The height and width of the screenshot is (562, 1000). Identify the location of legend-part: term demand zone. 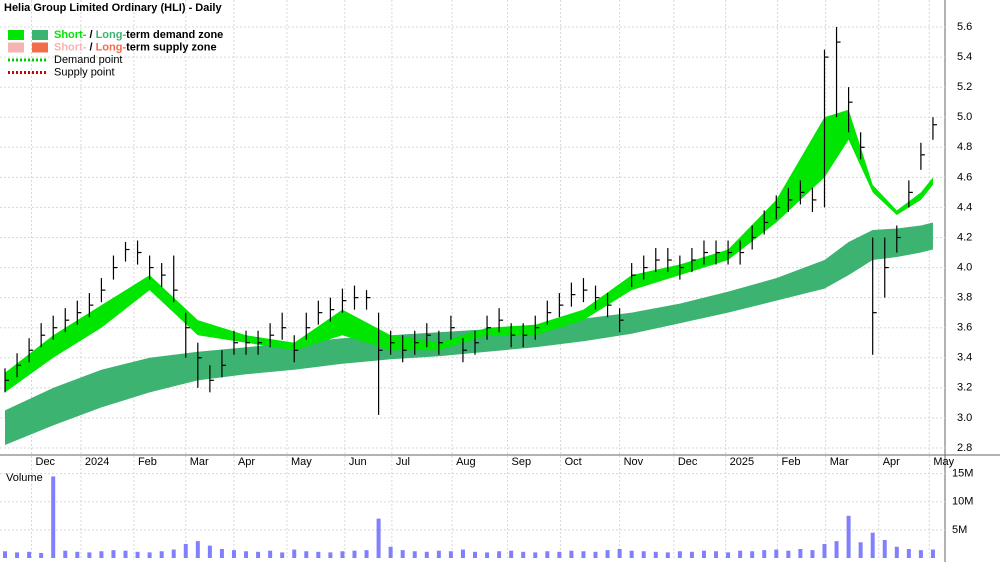
(174, 35).